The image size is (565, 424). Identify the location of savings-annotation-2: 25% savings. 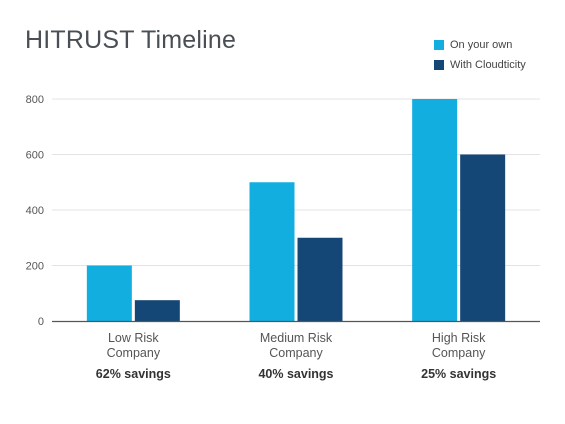
(458, 374).